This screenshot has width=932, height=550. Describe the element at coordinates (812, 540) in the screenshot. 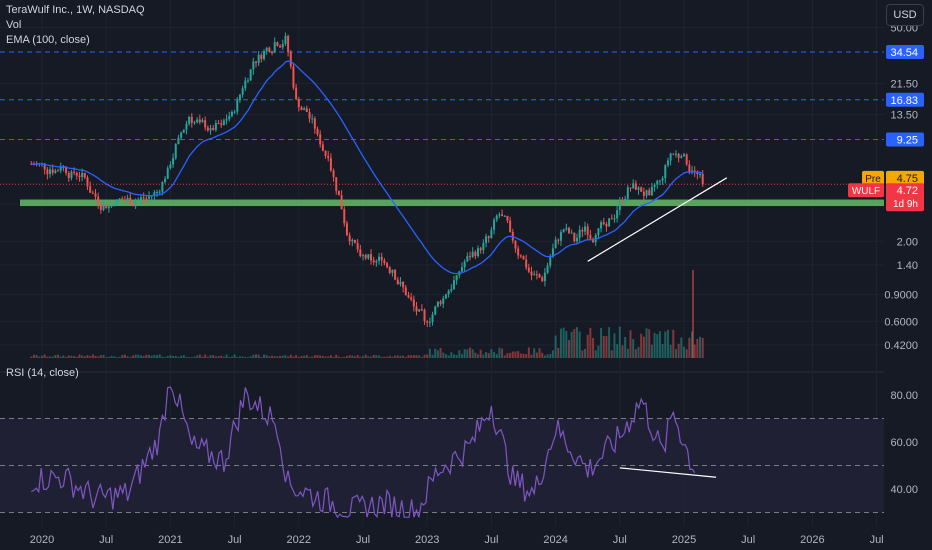

I see `x-tick-label: 2026` at that location.